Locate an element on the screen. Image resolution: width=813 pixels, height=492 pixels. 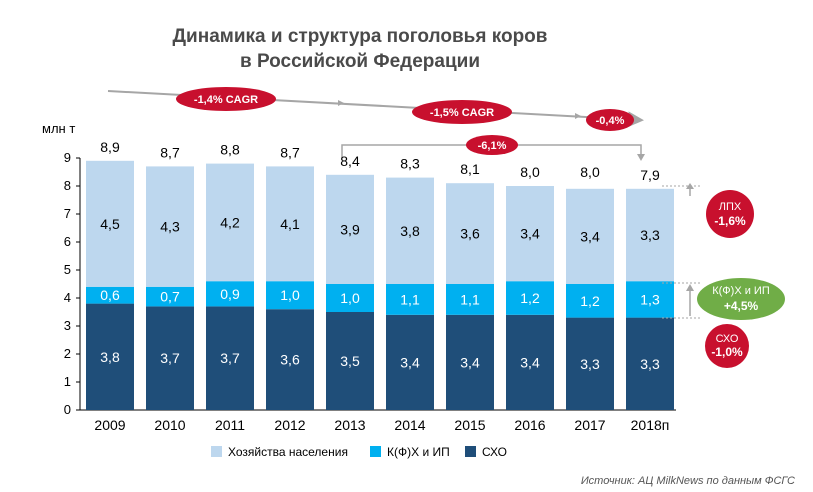
segment-label-households: 4,5 is located at coordinates (110, 224).